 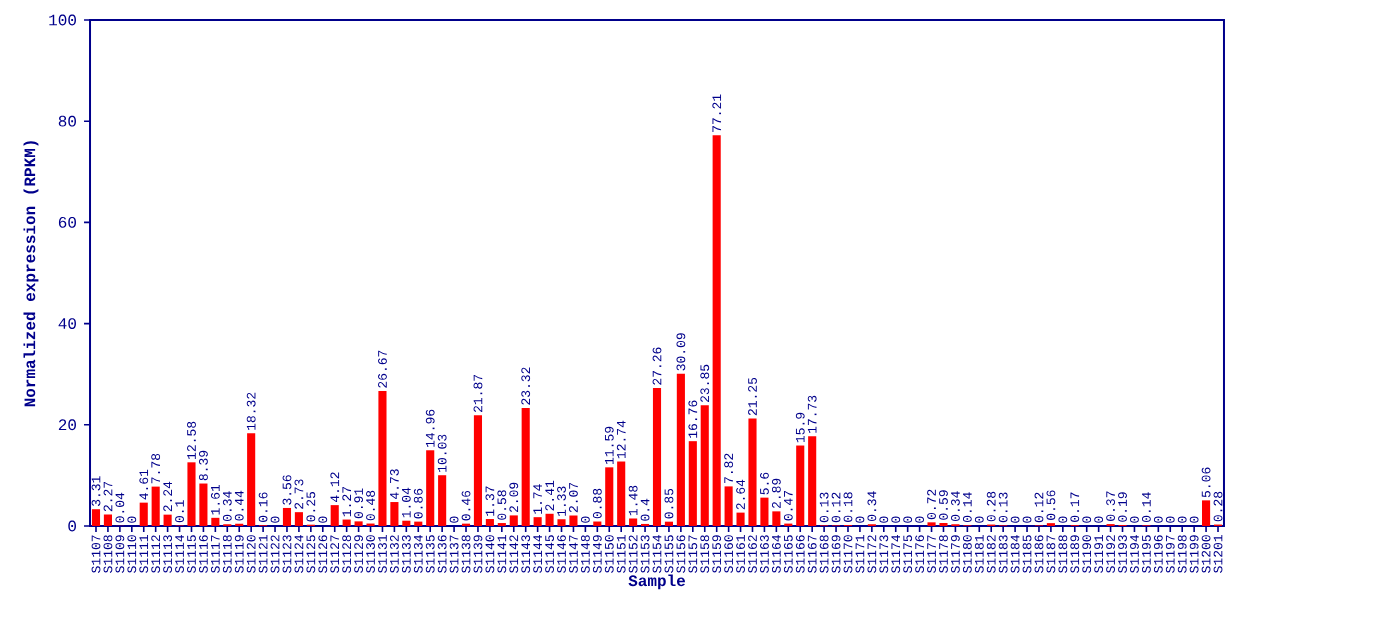 I want to click on y-tick-label: 60, so click(x=67, y=222).